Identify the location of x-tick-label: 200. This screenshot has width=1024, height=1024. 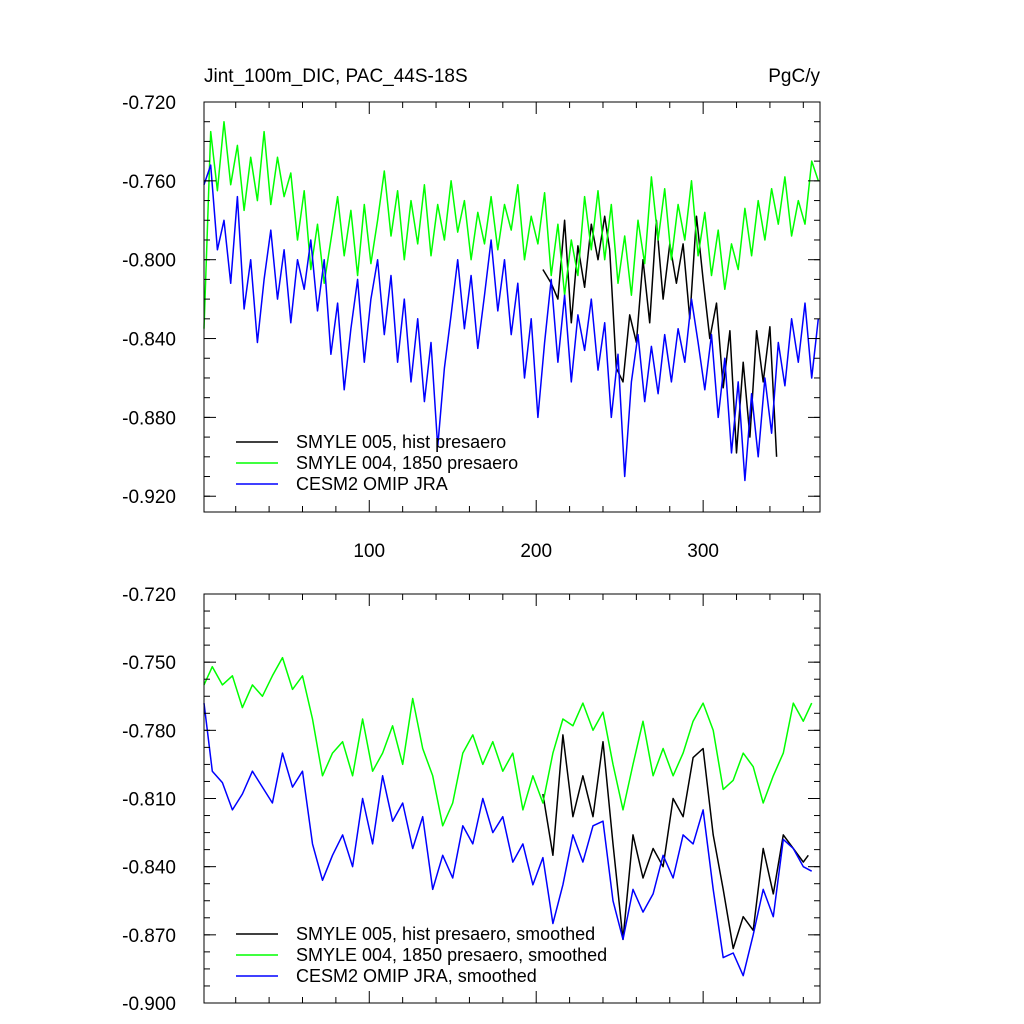
(536, 551).